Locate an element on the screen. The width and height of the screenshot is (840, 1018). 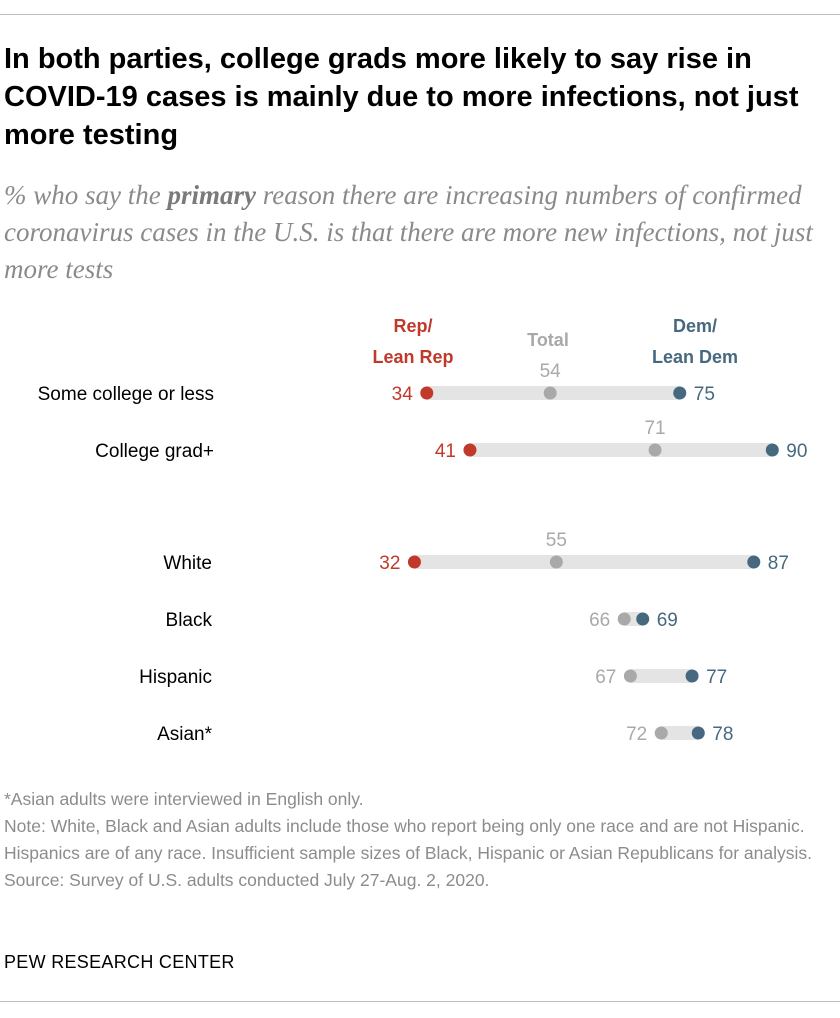
dem-value-label: 69 is located at coordinates (667, 620).